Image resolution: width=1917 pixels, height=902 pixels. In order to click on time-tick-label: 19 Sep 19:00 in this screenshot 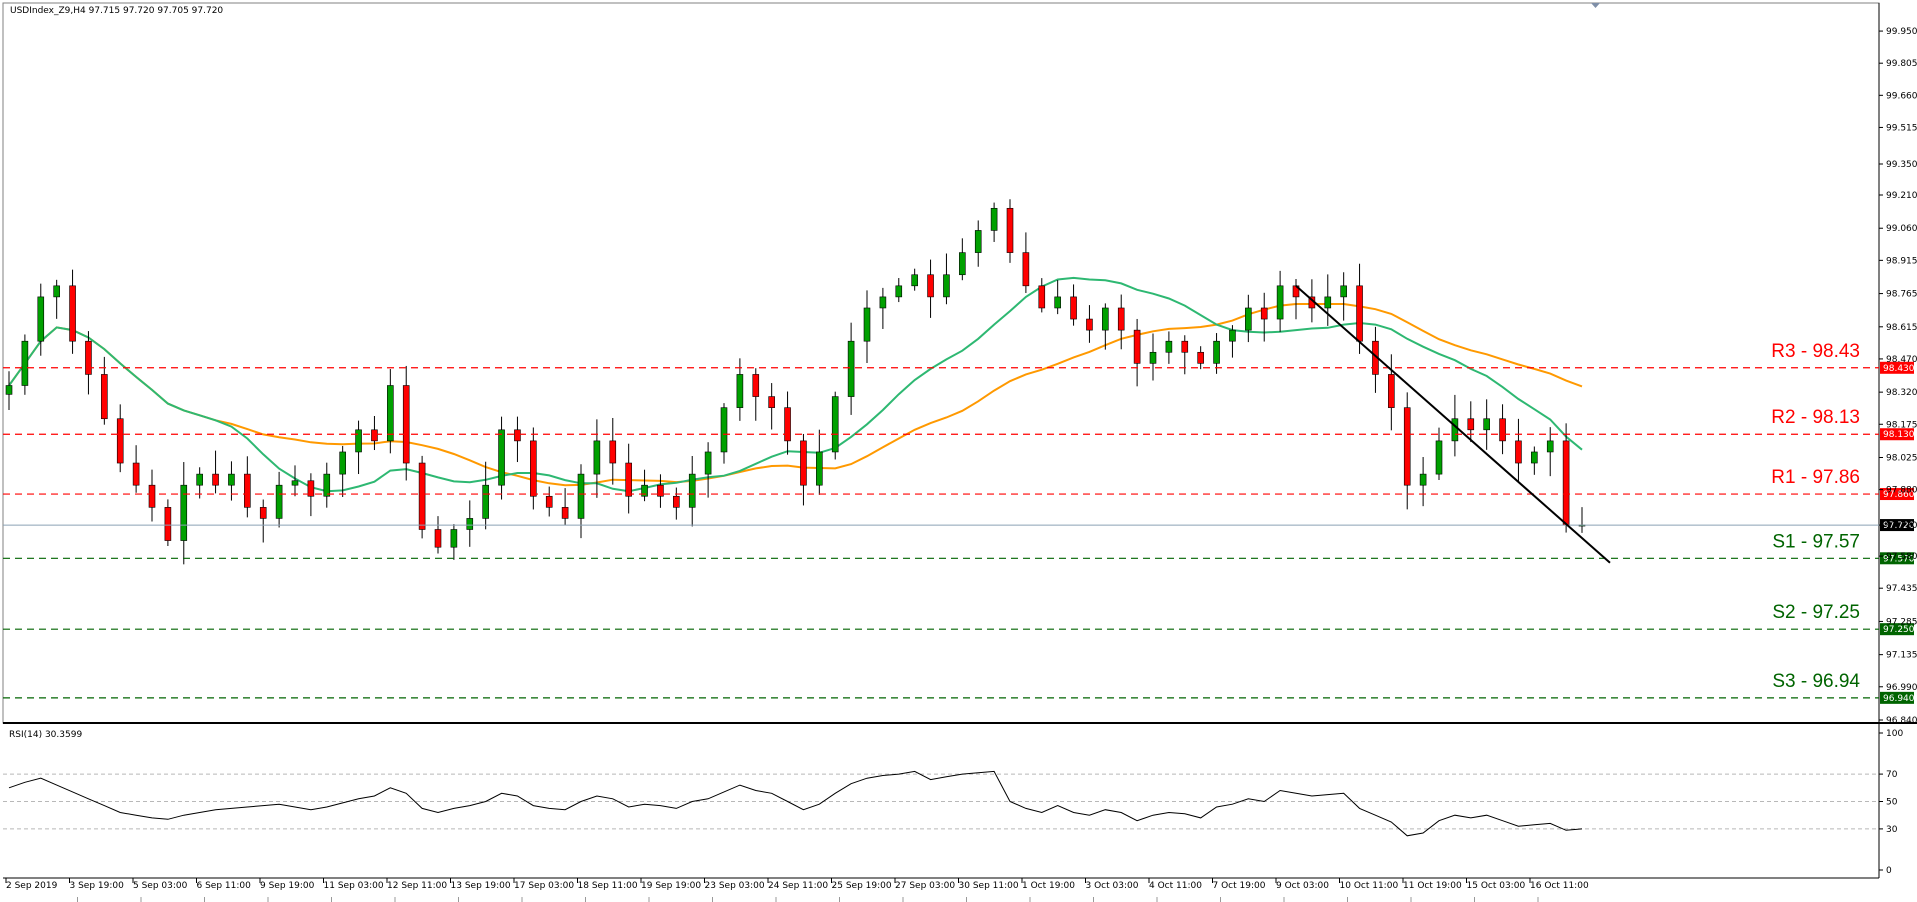, I will do `click(671, 886)`.